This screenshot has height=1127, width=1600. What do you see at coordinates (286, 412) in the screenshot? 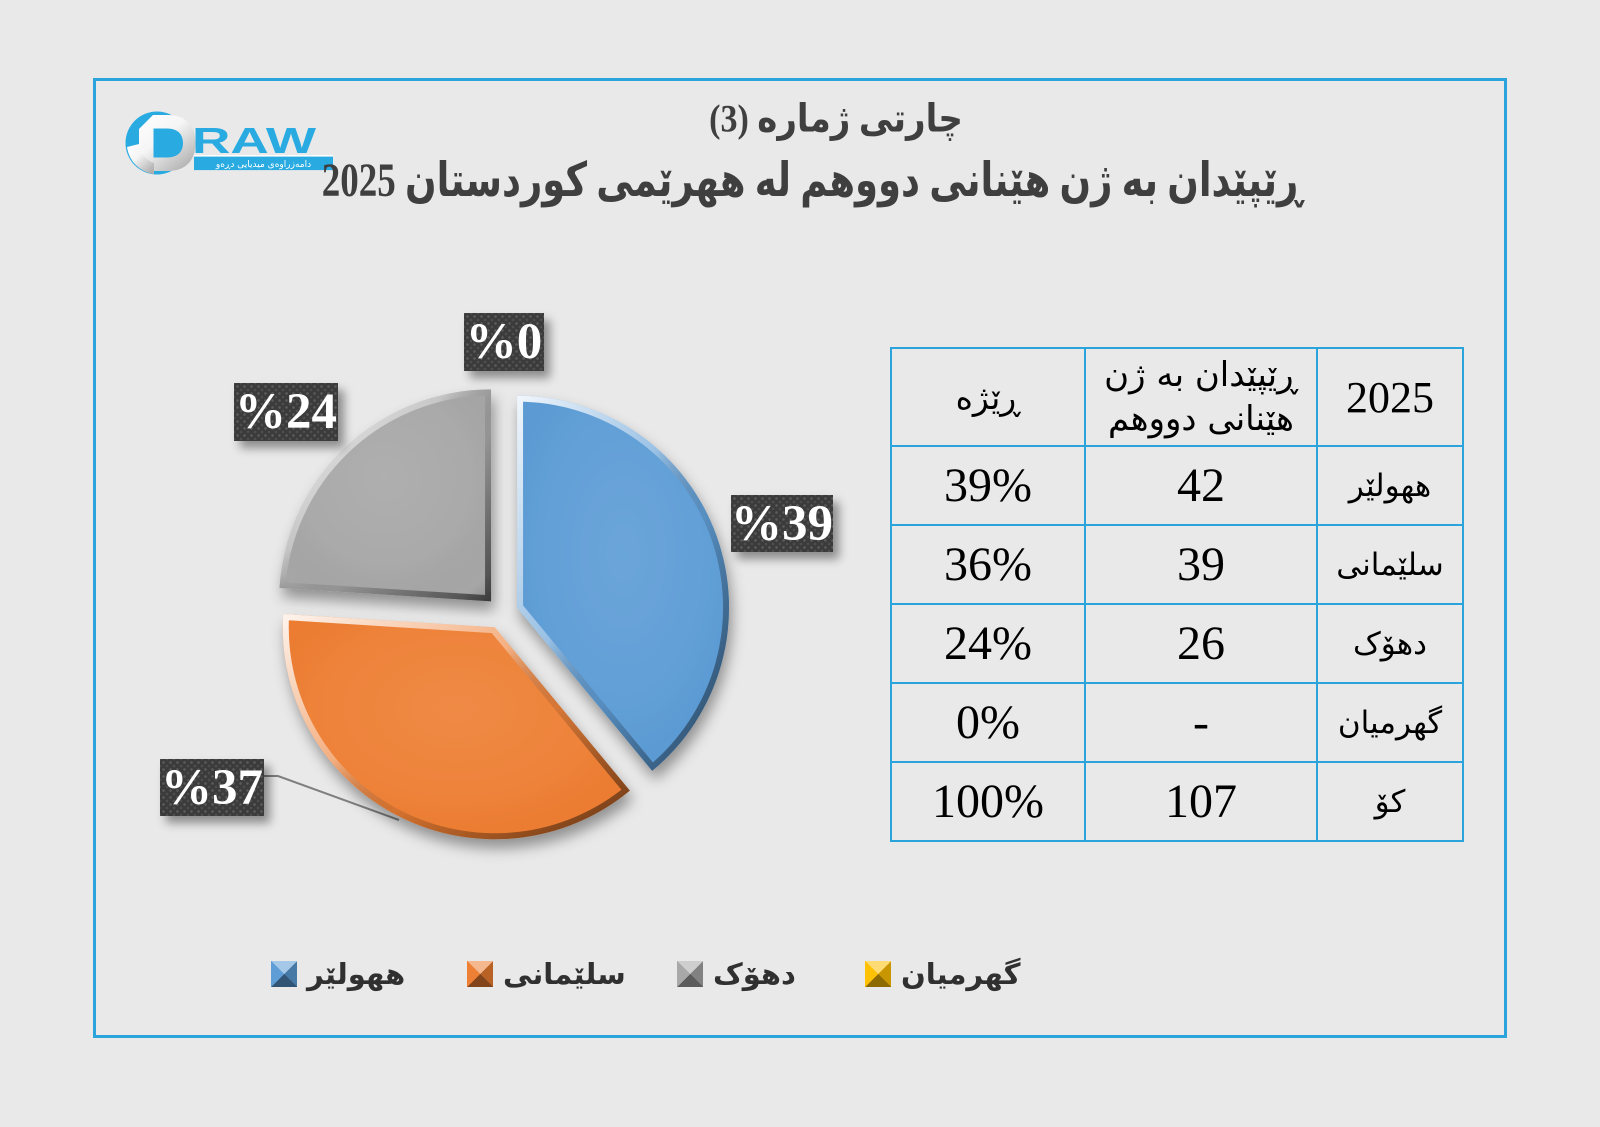
I see `pie-label-duhok: %24` at bounding box center [286, 412].